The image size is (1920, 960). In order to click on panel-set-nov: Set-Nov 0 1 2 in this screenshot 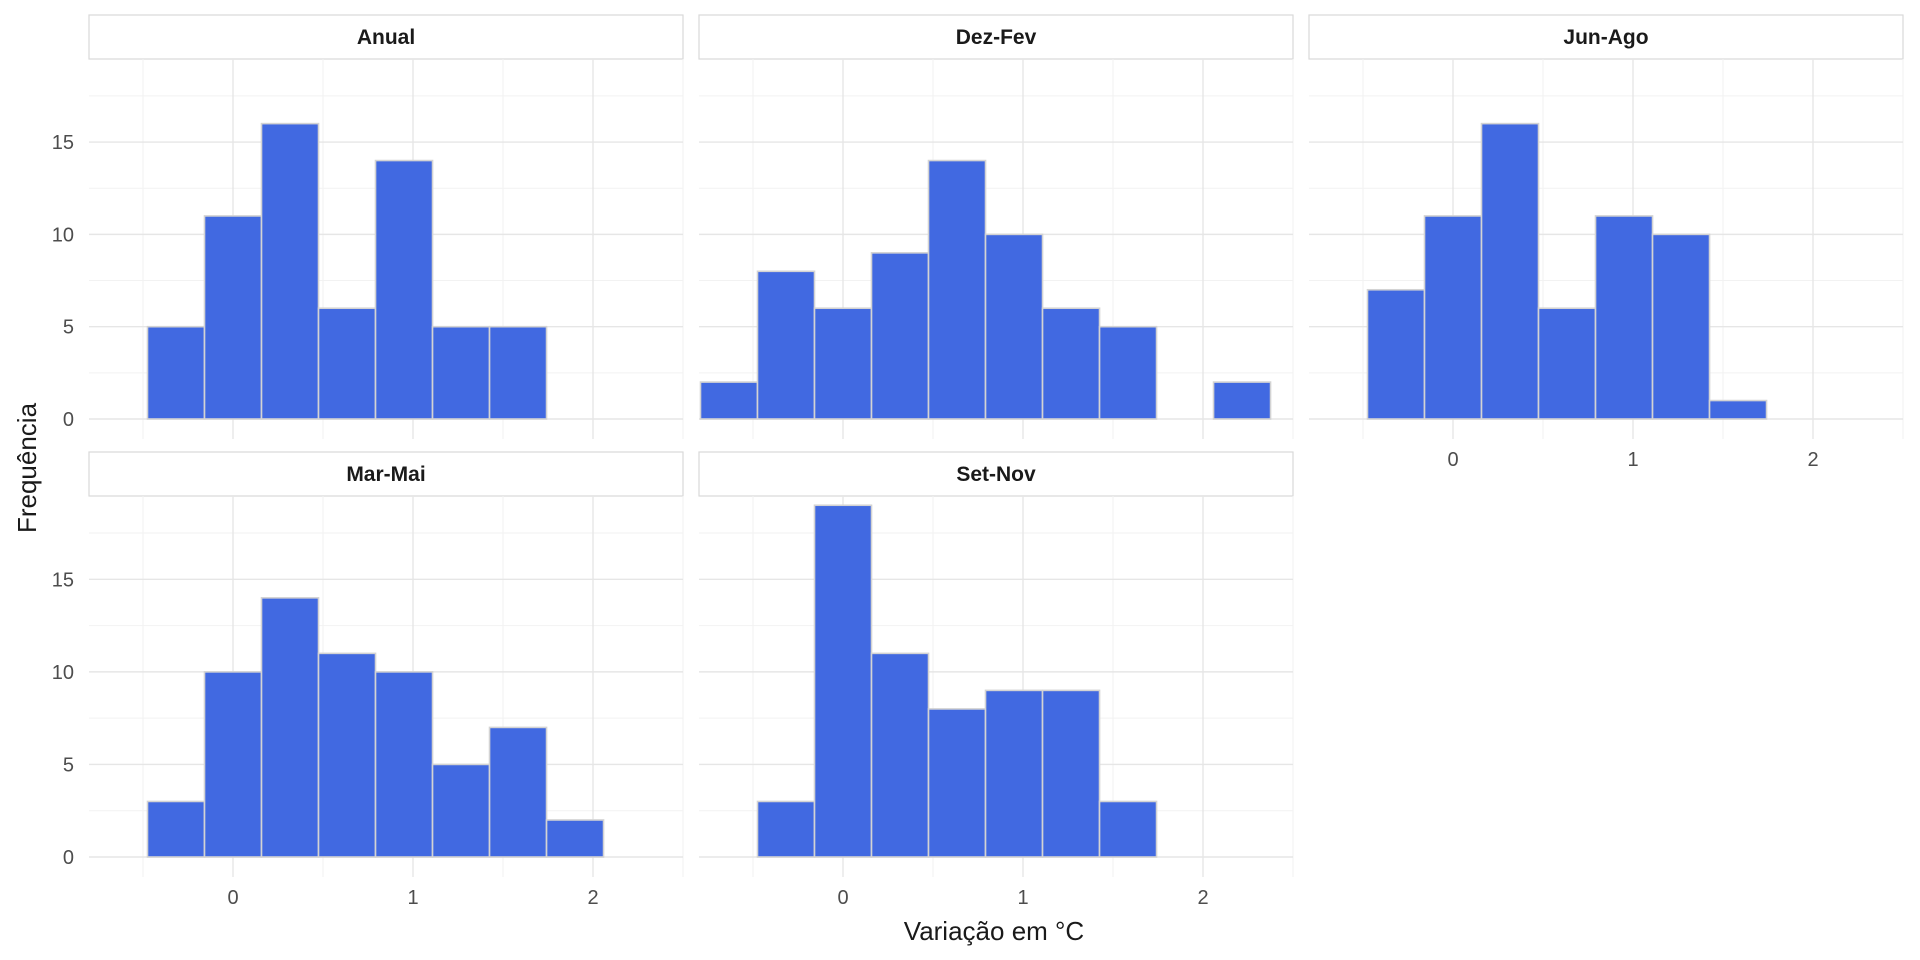, I will do `click(996, 680)`.